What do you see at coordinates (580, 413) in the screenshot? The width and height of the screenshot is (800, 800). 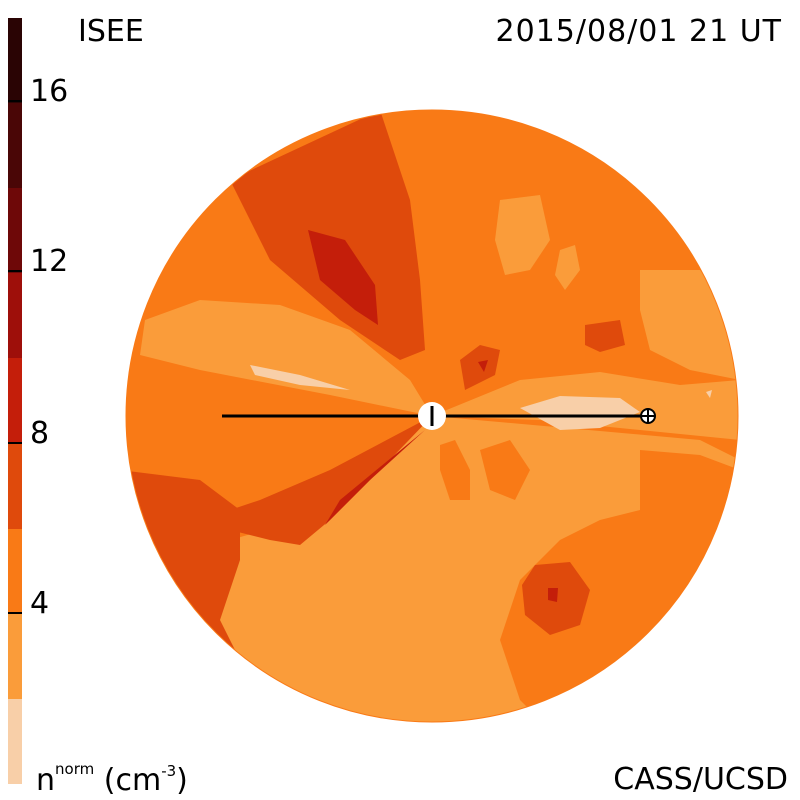 I see `contour-pale-east` at bounding box center [580, 413].